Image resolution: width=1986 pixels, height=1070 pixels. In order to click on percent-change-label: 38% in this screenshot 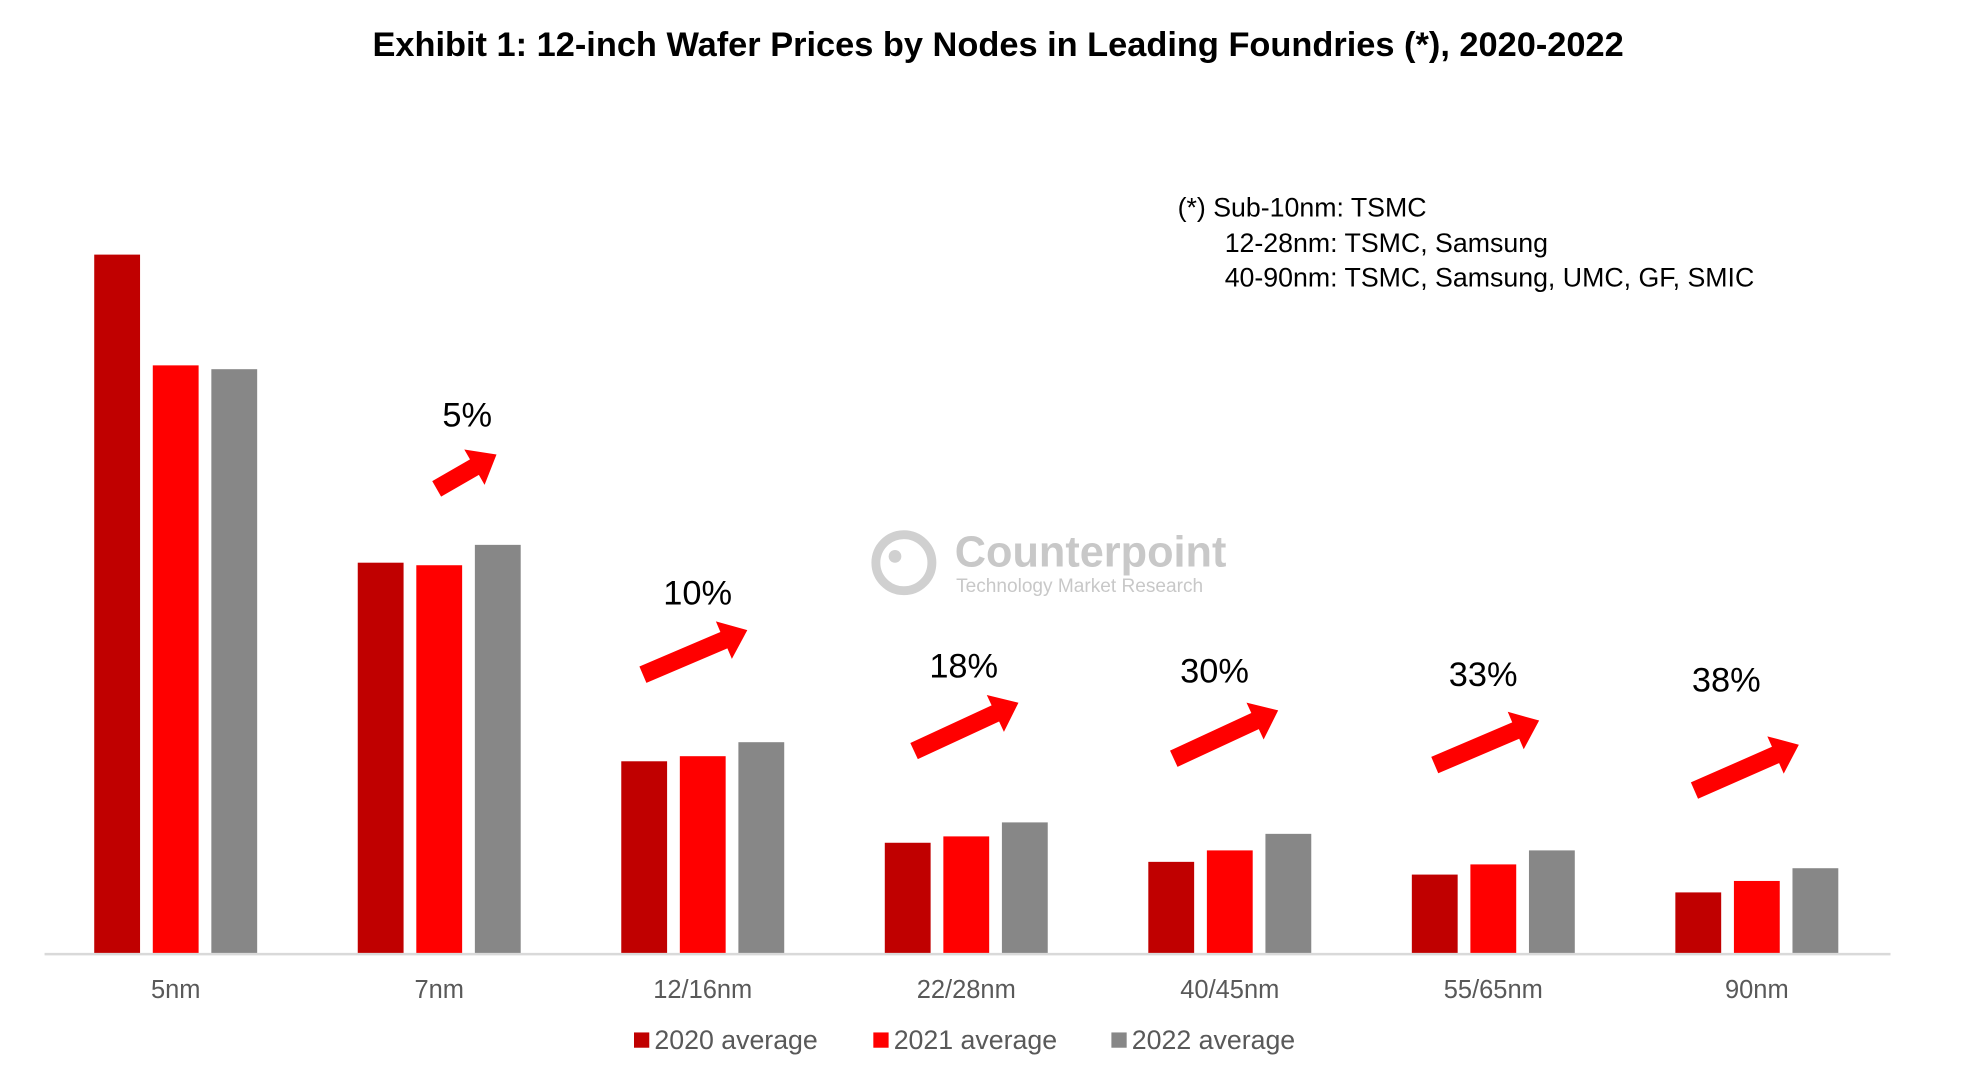, I will do `click(1726, 680)`.